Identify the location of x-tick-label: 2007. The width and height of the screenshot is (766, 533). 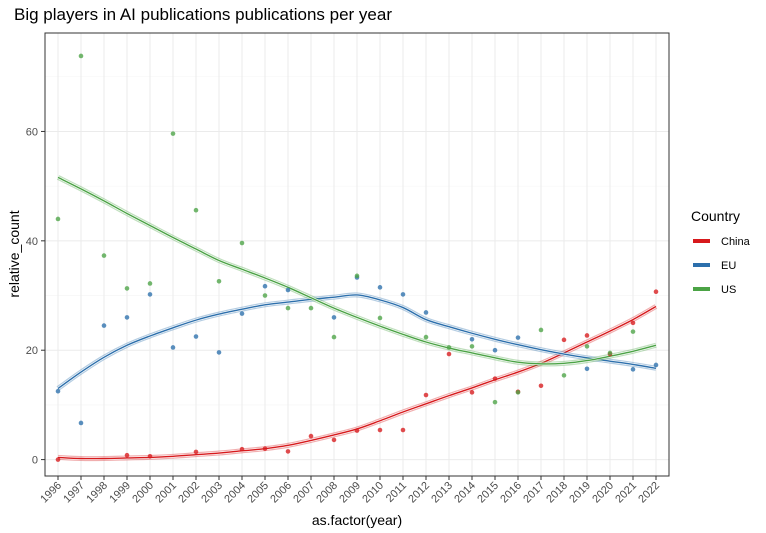
(304, 493).